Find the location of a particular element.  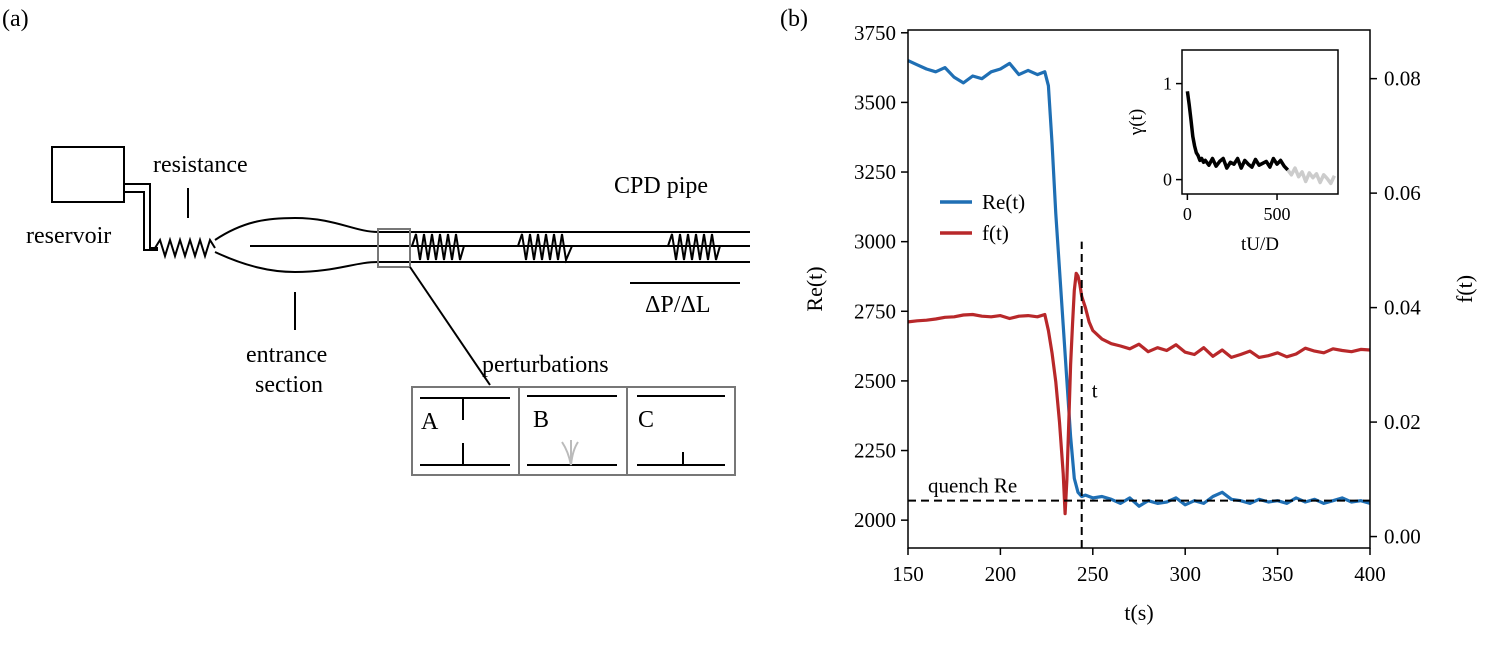

y-tick-label: 2000 is located at coordinates (875, 520).